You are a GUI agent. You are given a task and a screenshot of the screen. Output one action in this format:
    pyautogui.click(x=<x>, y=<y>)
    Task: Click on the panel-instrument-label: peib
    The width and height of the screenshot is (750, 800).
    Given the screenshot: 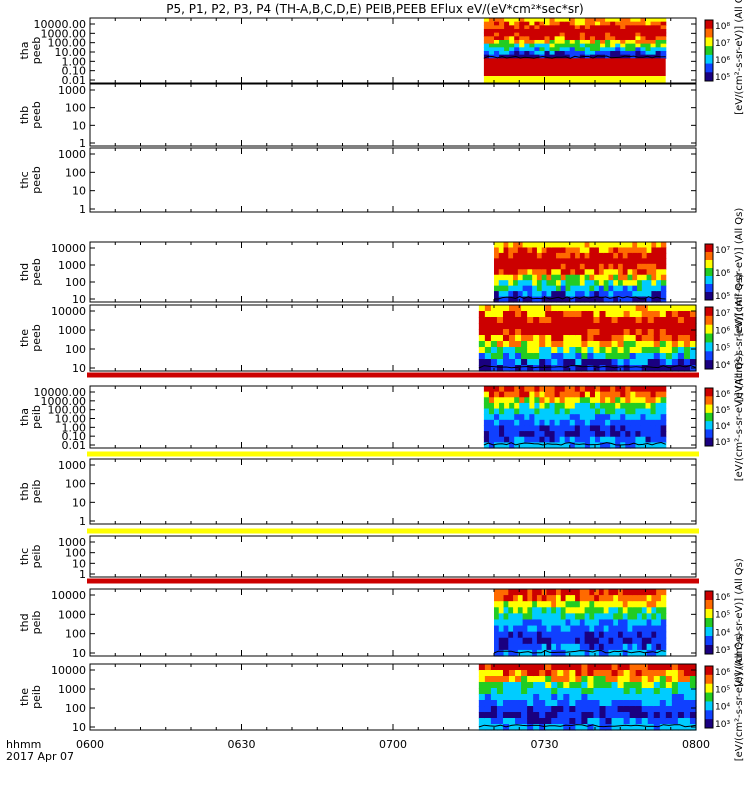 What is the action you would take?
    pyautogui.click(x=36, y=697)
    